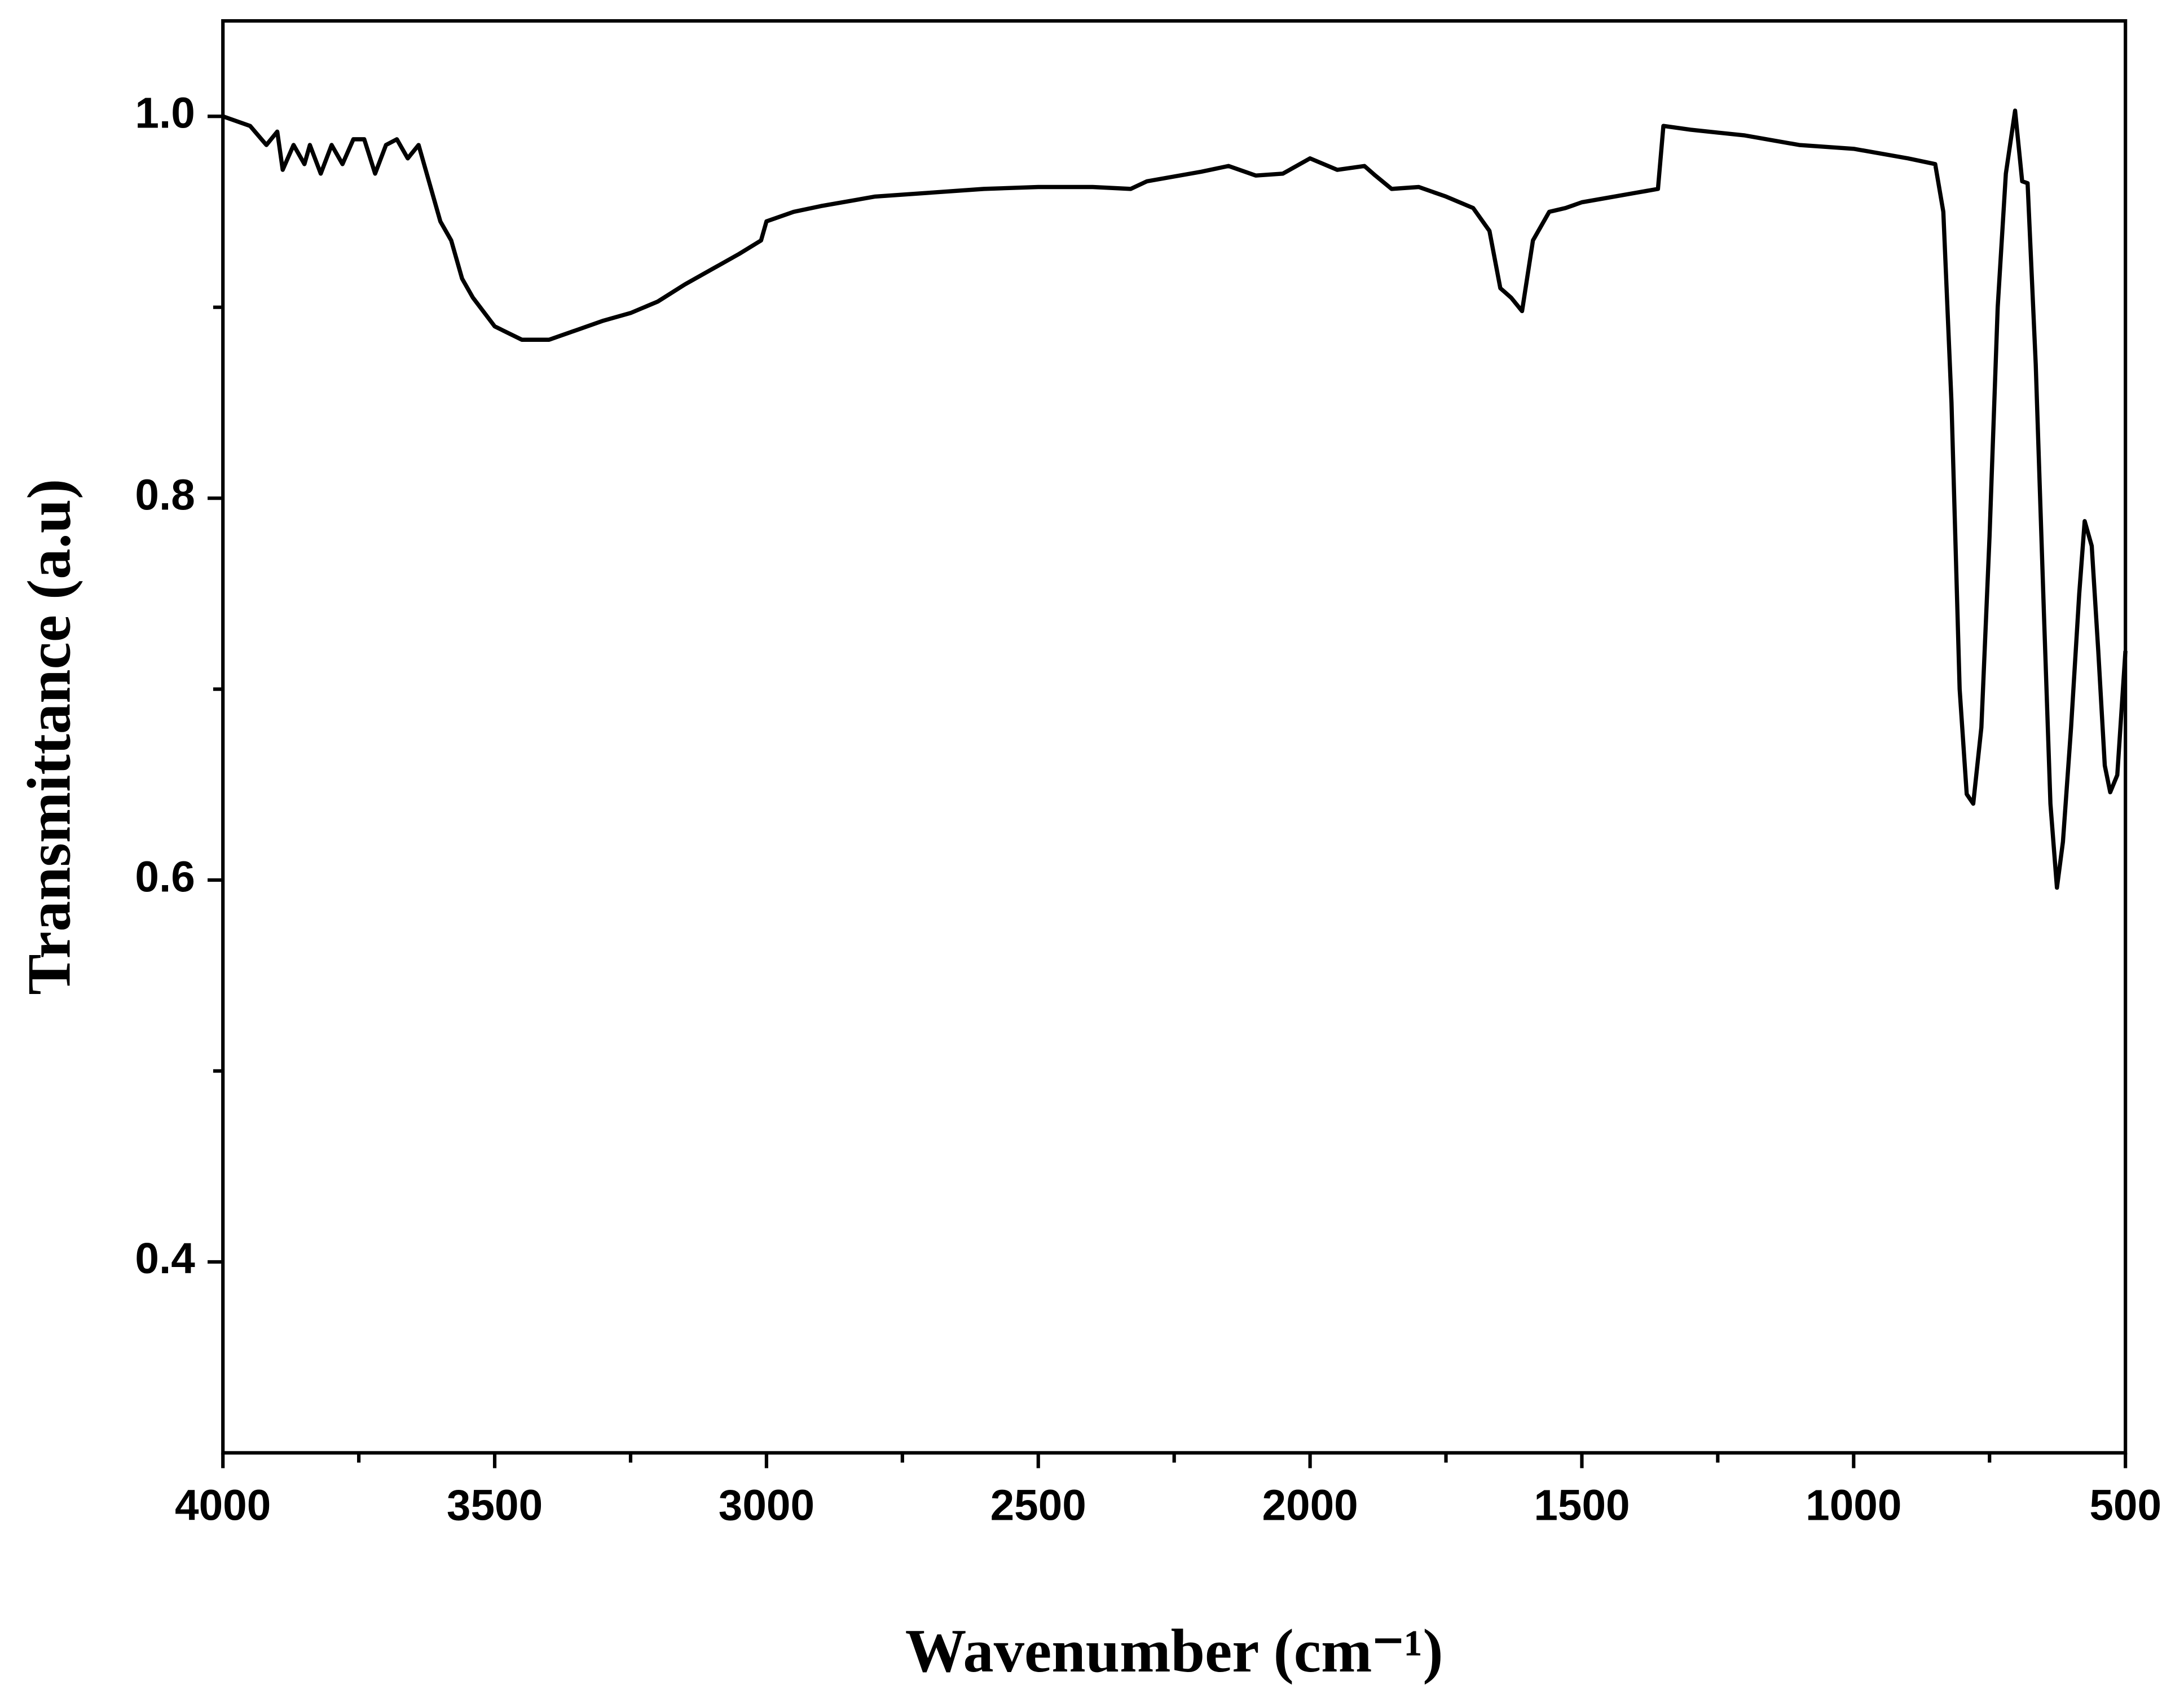  What do you see at coordinates (165, 1259) in the screenshot?
I see `y-tick-label: 0.4` at bounding box center [165, 1259].